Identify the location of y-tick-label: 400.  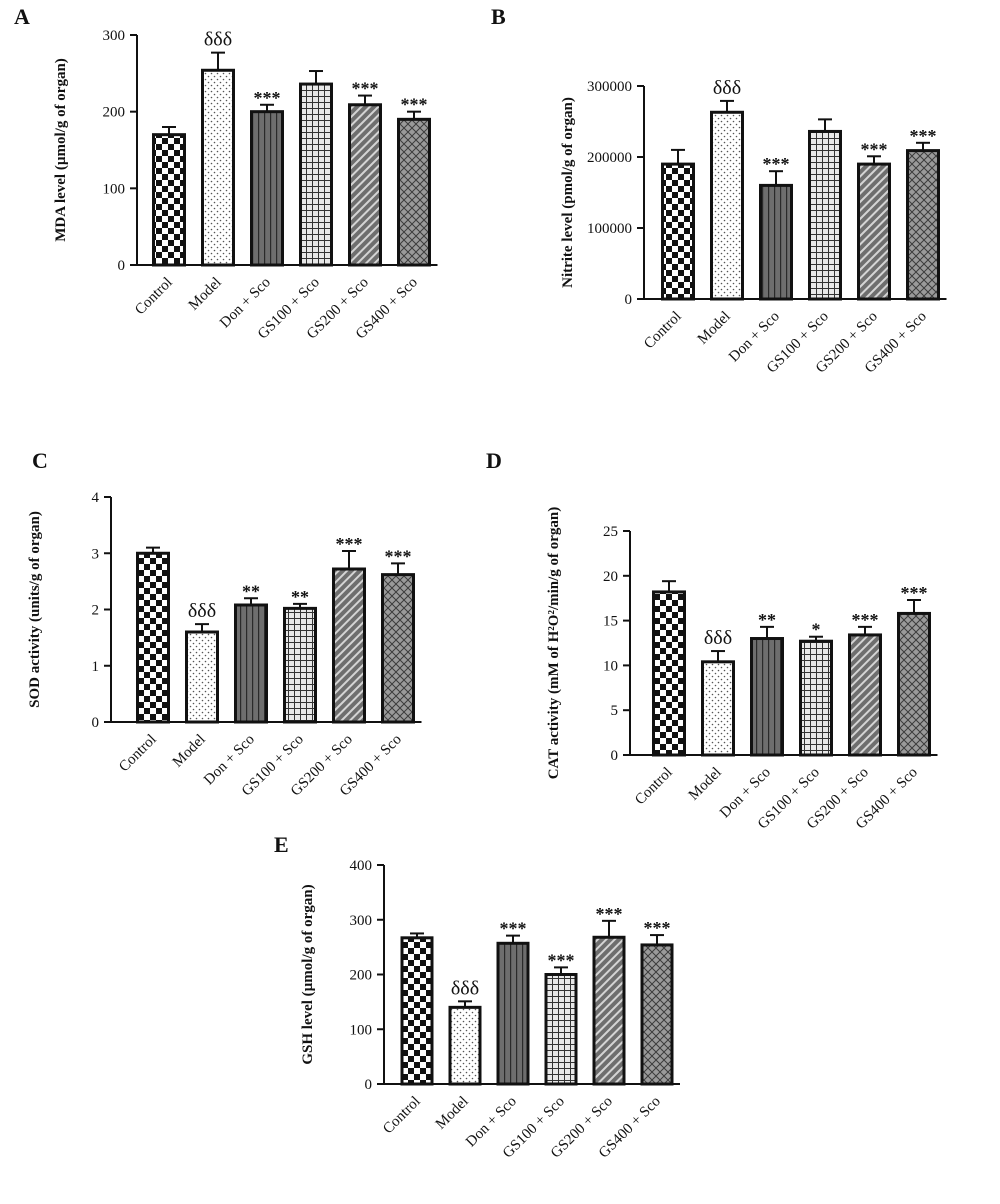
(361, 866).